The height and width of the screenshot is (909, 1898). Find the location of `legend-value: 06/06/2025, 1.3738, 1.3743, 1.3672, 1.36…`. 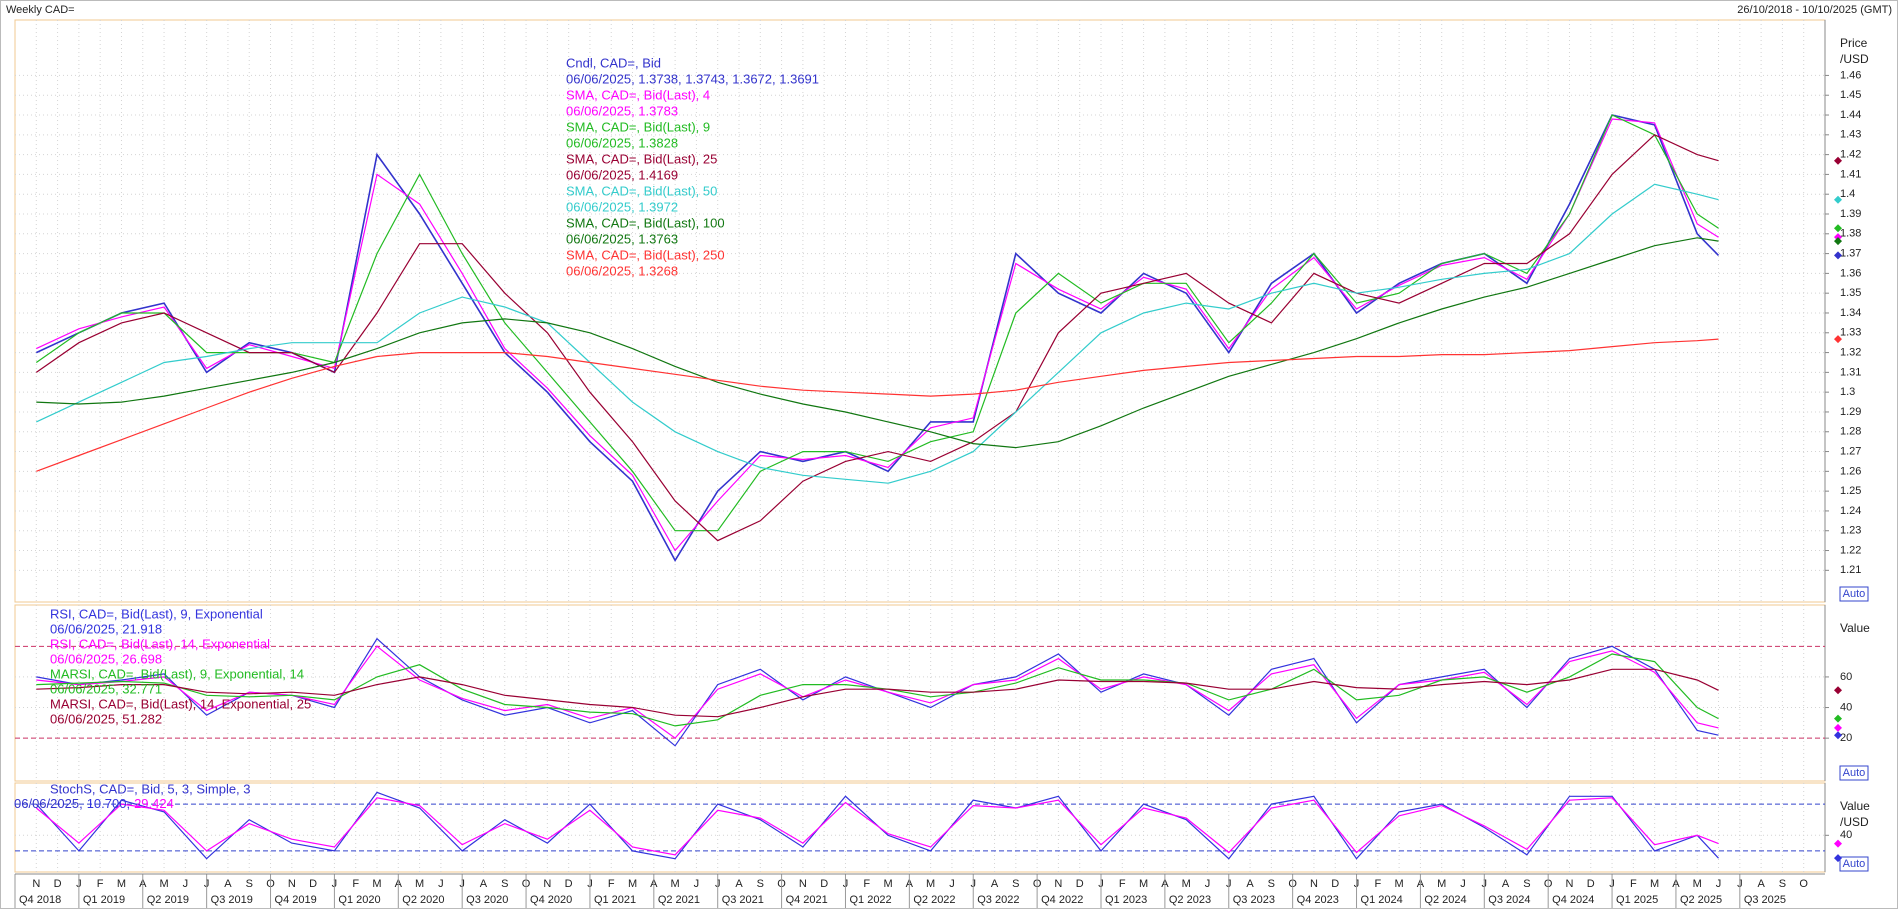

legend-value: 06/06/2025, 1.3738, 1.3743, 1.3672, 1.36… is located at coordinates (692, 78).